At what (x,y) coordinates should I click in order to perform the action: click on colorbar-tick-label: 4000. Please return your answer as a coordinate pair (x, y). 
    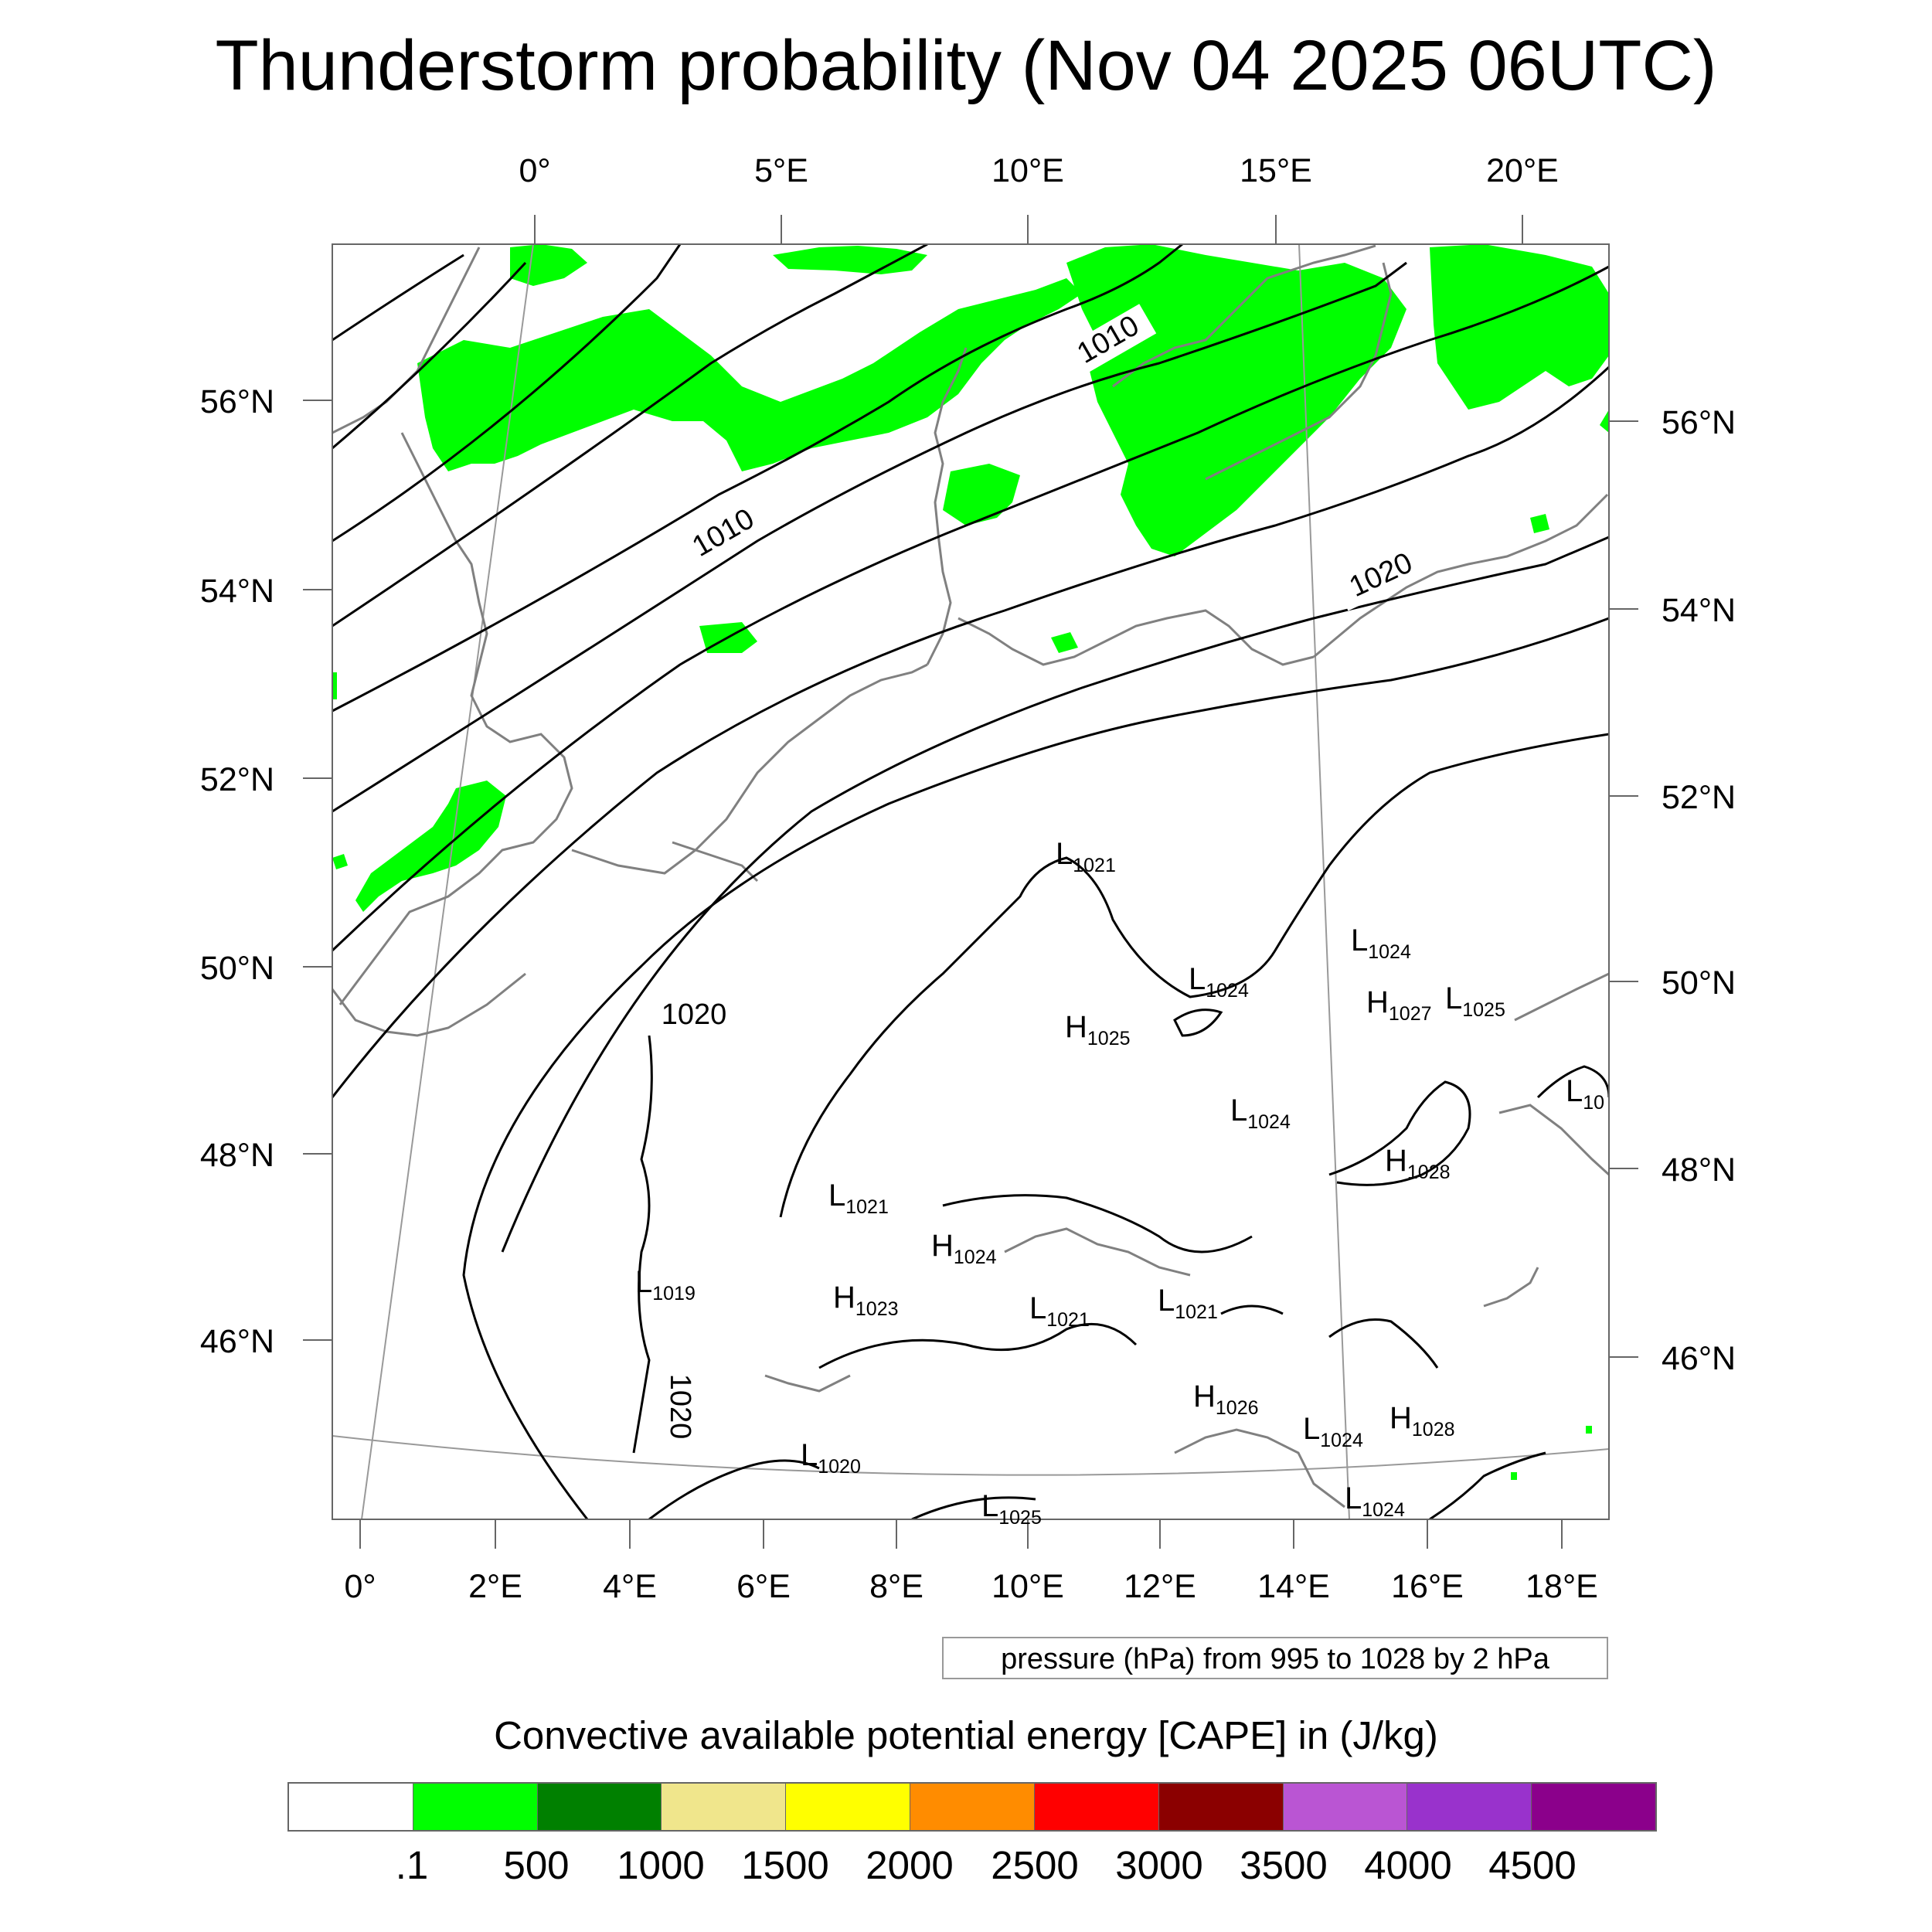
    Looking at the image, I should click on (1408, 1865).